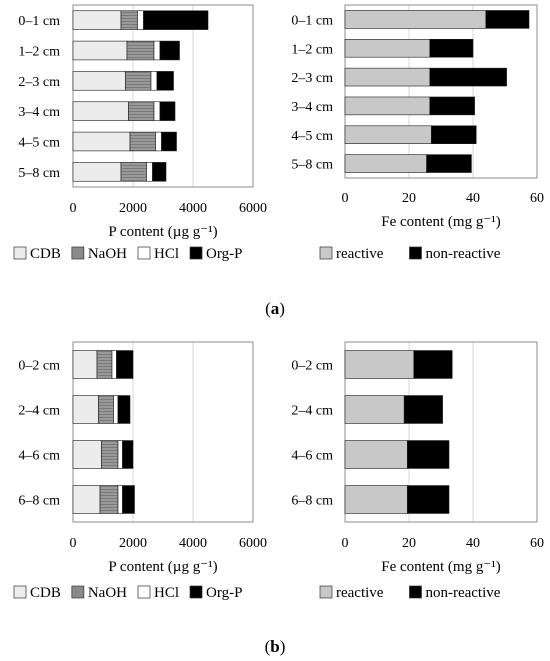 The width and height of the screenshot is (550, 661). Describe the element at coordinates (388, 134) in the screenshot. I see `bar-reactive-4-5-cm` at that location.